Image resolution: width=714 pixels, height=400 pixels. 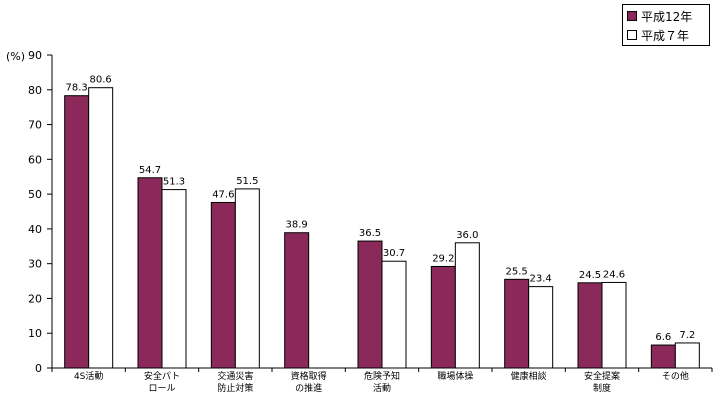 What do you see at coordinates (247, 181) in the screenshot?
I see `data-label: 51.5` at bounding box center [247, 181].